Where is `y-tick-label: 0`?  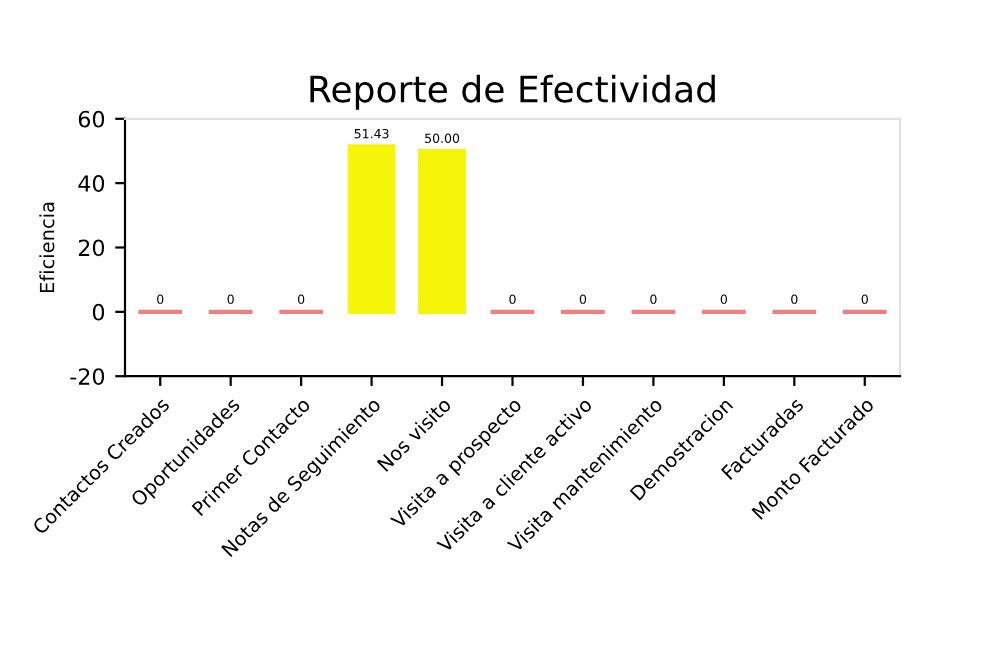 y-tick-label: 0 is located at coordinates (98, 312).